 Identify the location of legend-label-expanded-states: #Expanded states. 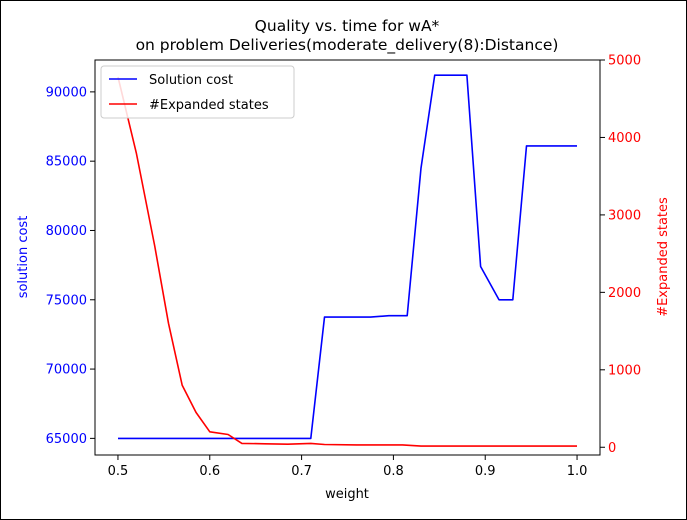
(209, 105).